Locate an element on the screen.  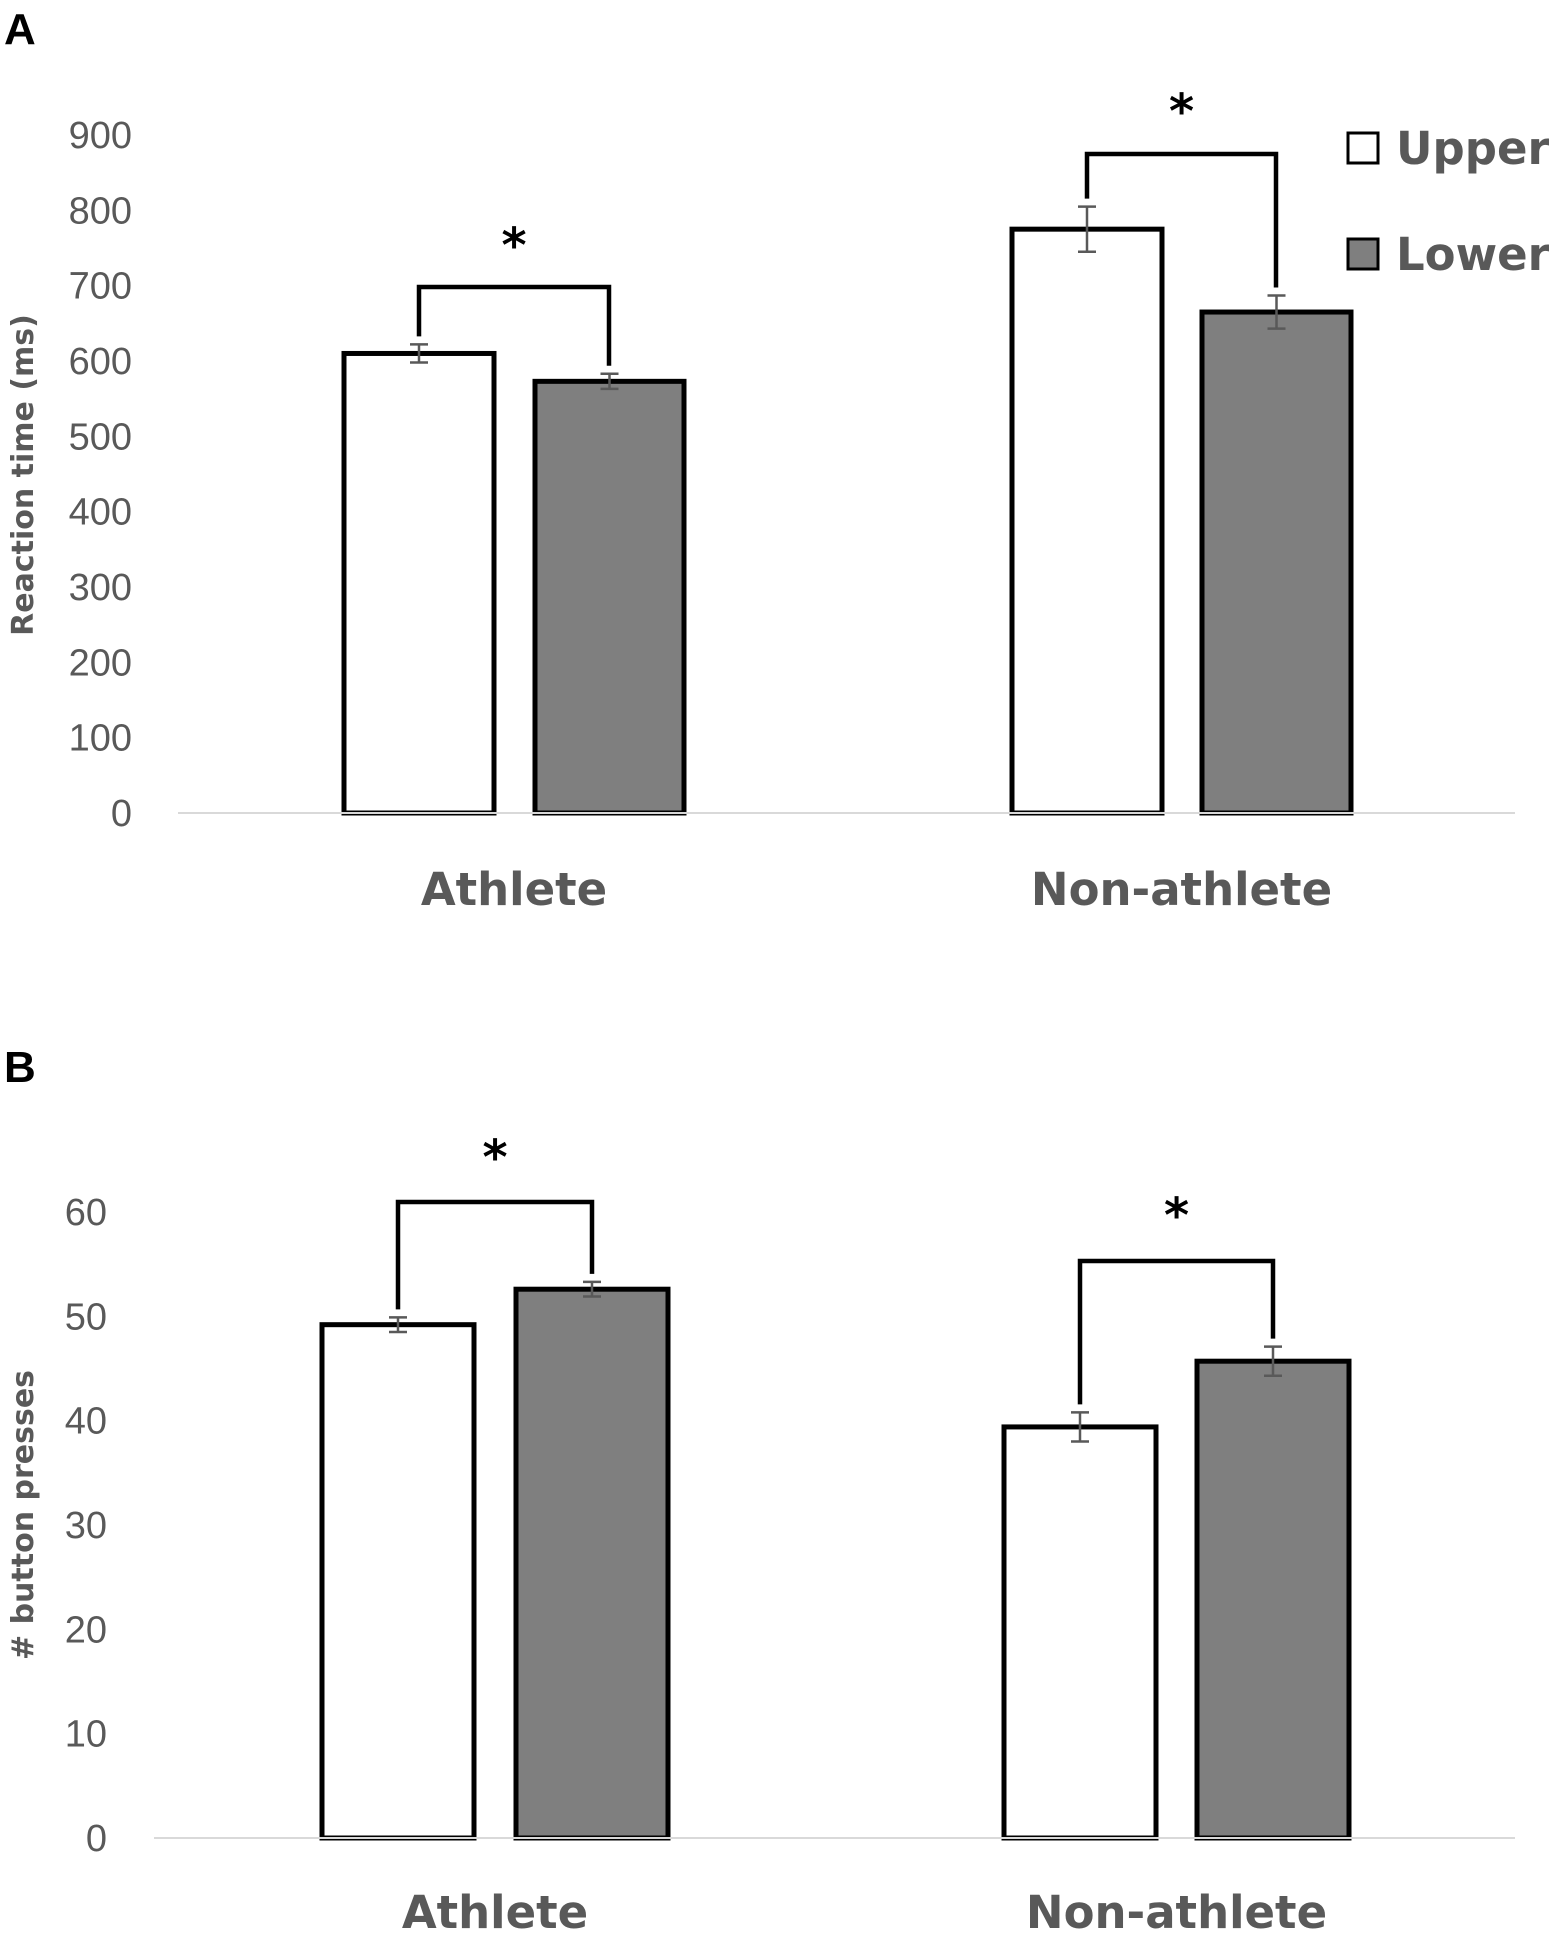
significance-marker-a-0: * is located at coordinates (513, 246).